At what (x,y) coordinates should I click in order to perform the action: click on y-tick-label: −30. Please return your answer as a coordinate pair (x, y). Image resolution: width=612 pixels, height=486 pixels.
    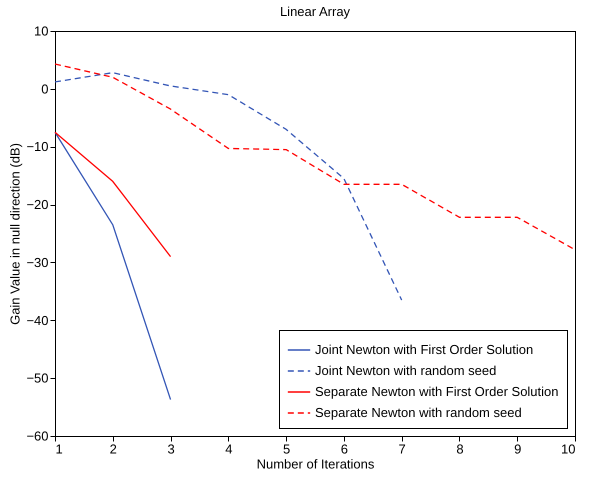
    Looking at the image, I should click on (37, 262).